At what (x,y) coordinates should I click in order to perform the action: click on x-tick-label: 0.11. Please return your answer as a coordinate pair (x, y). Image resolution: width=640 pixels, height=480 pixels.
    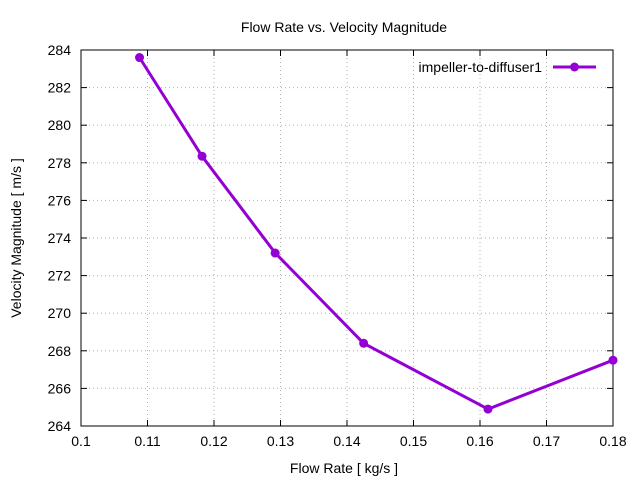
    Looking at the image, I should click on (147, 441).